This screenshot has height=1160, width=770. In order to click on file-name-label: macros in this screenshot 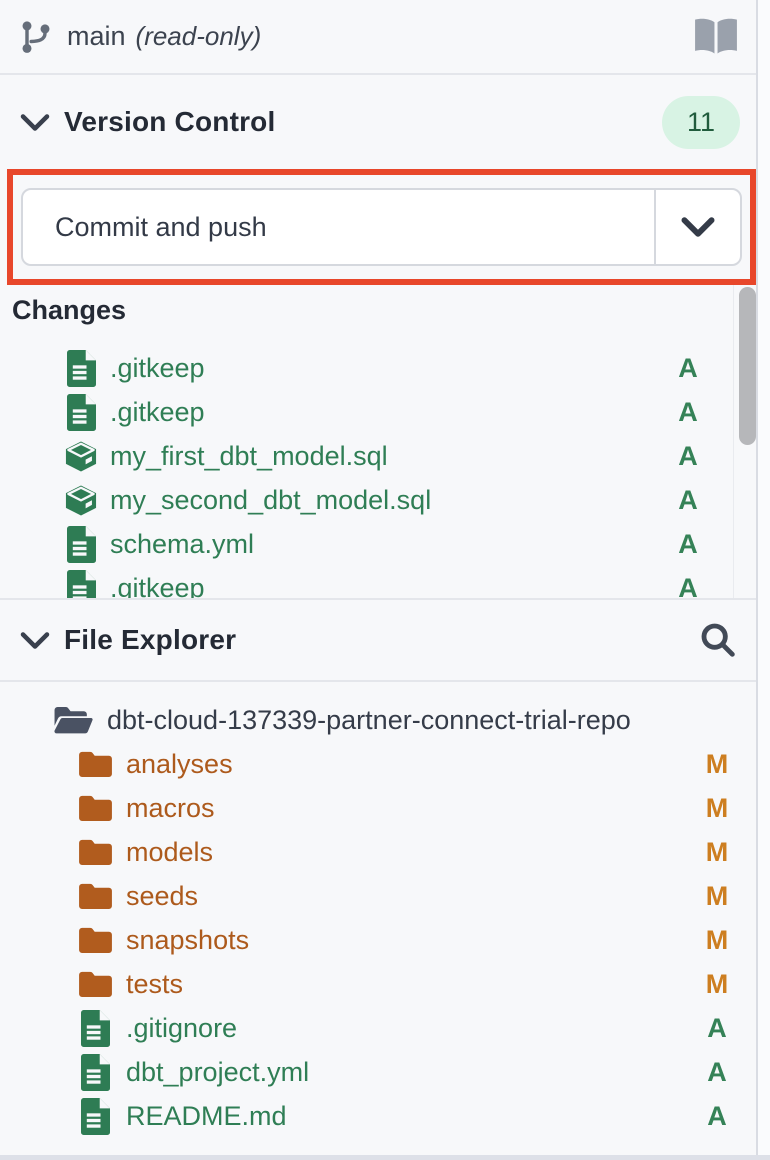, I will do `click(170, 807)`.